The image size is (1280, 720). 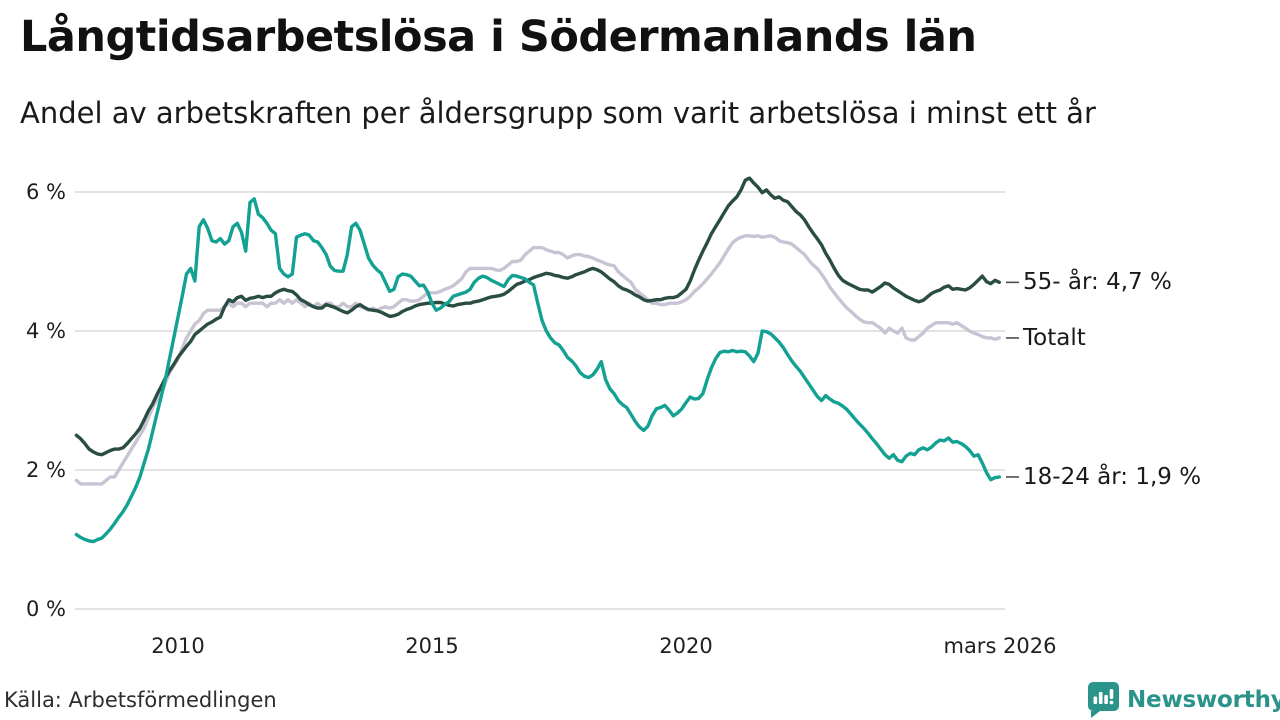 What do you see at coordinates (178, 646) in the screenshot?
I see `x-axis-tick-2010: 2010` at bounding box center [178, 646].